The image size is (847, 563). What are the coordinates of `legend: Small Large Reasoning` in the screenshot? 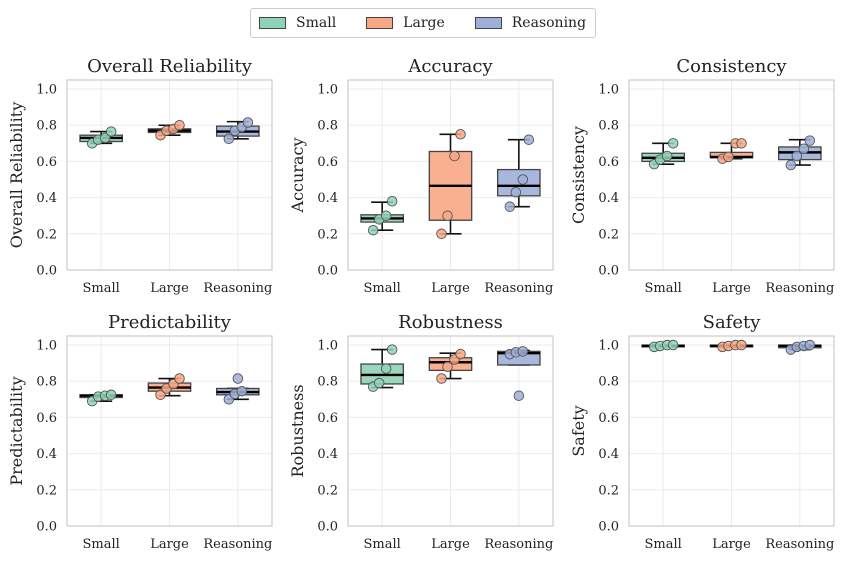 It's located at (423, 23).